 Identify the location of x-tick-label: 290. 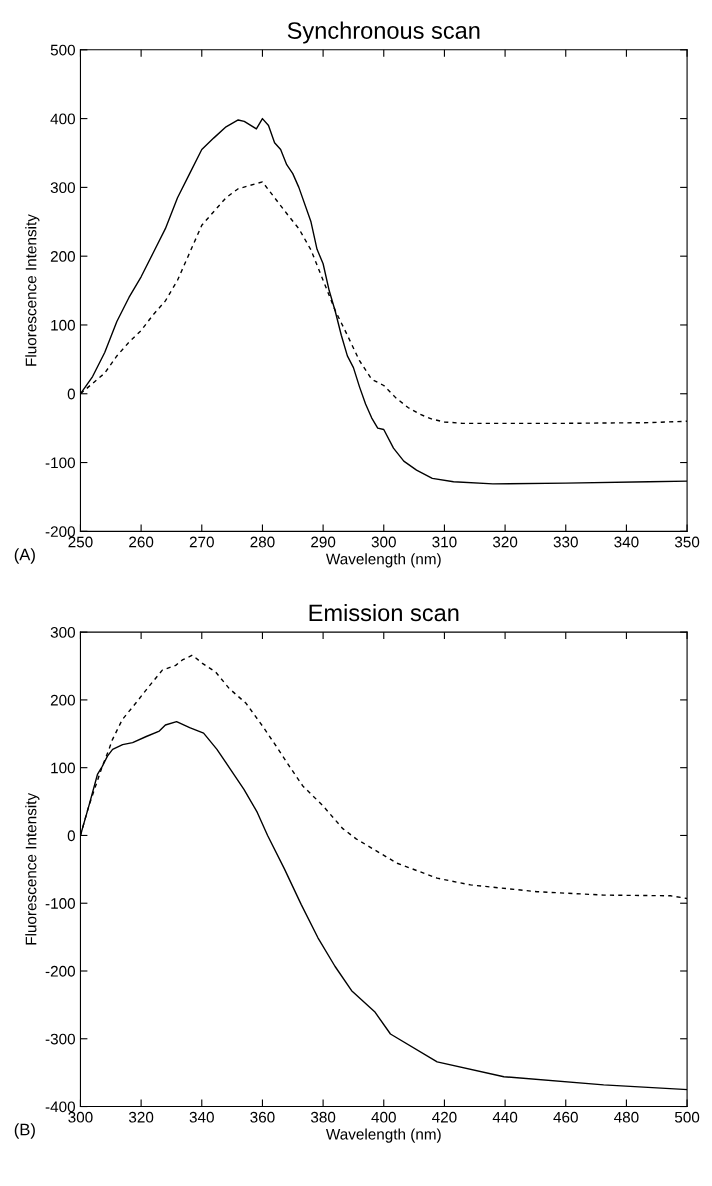
(323, 542).